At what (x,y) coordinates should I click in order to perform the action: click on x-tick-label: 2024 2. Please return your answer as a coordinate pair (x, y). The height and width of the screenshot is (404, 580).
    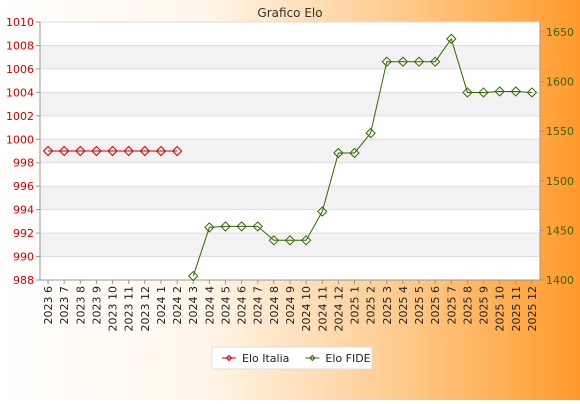
    Looking at the image, I should click on (177, 305).